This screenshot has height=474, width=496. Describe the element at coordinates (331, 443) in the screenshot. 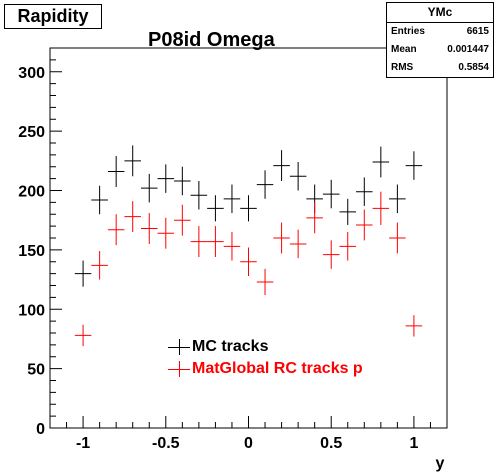

I see `x-tick-label: 0.5` at that location.